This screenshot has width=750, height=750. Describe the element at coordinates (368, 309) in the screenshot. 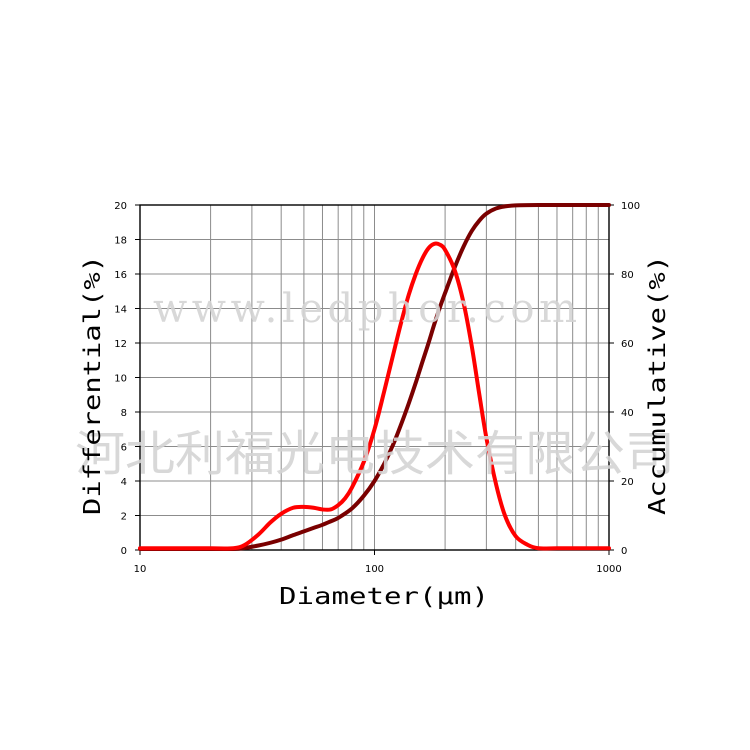

I see `watermark-url: www.ledphor.com` at that location.